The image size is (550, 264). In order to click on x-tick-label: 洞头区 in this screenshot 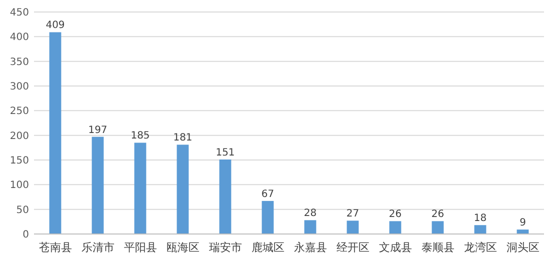, I will do `click(523, 247)`.